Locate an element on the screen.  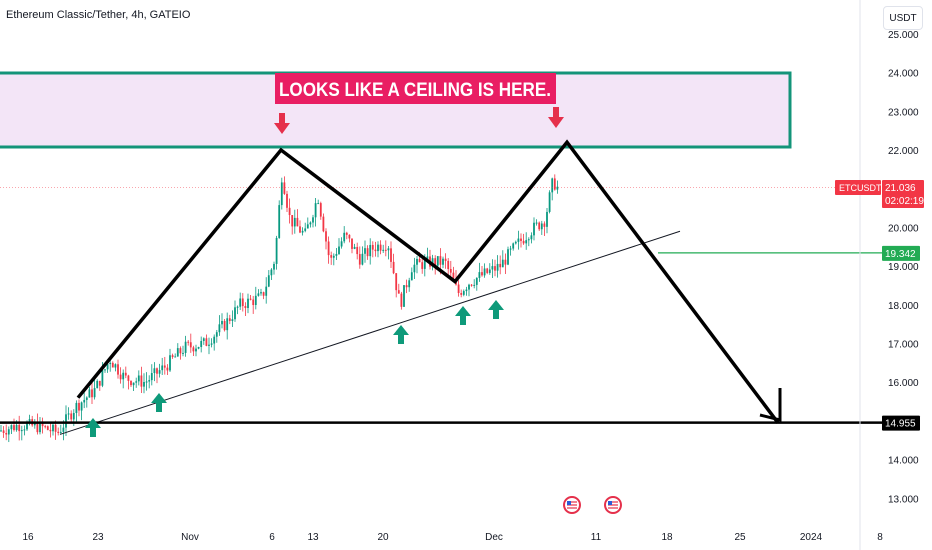
last-price-tag: 21.036 02:02:19 is located at coordinates (903, 194).